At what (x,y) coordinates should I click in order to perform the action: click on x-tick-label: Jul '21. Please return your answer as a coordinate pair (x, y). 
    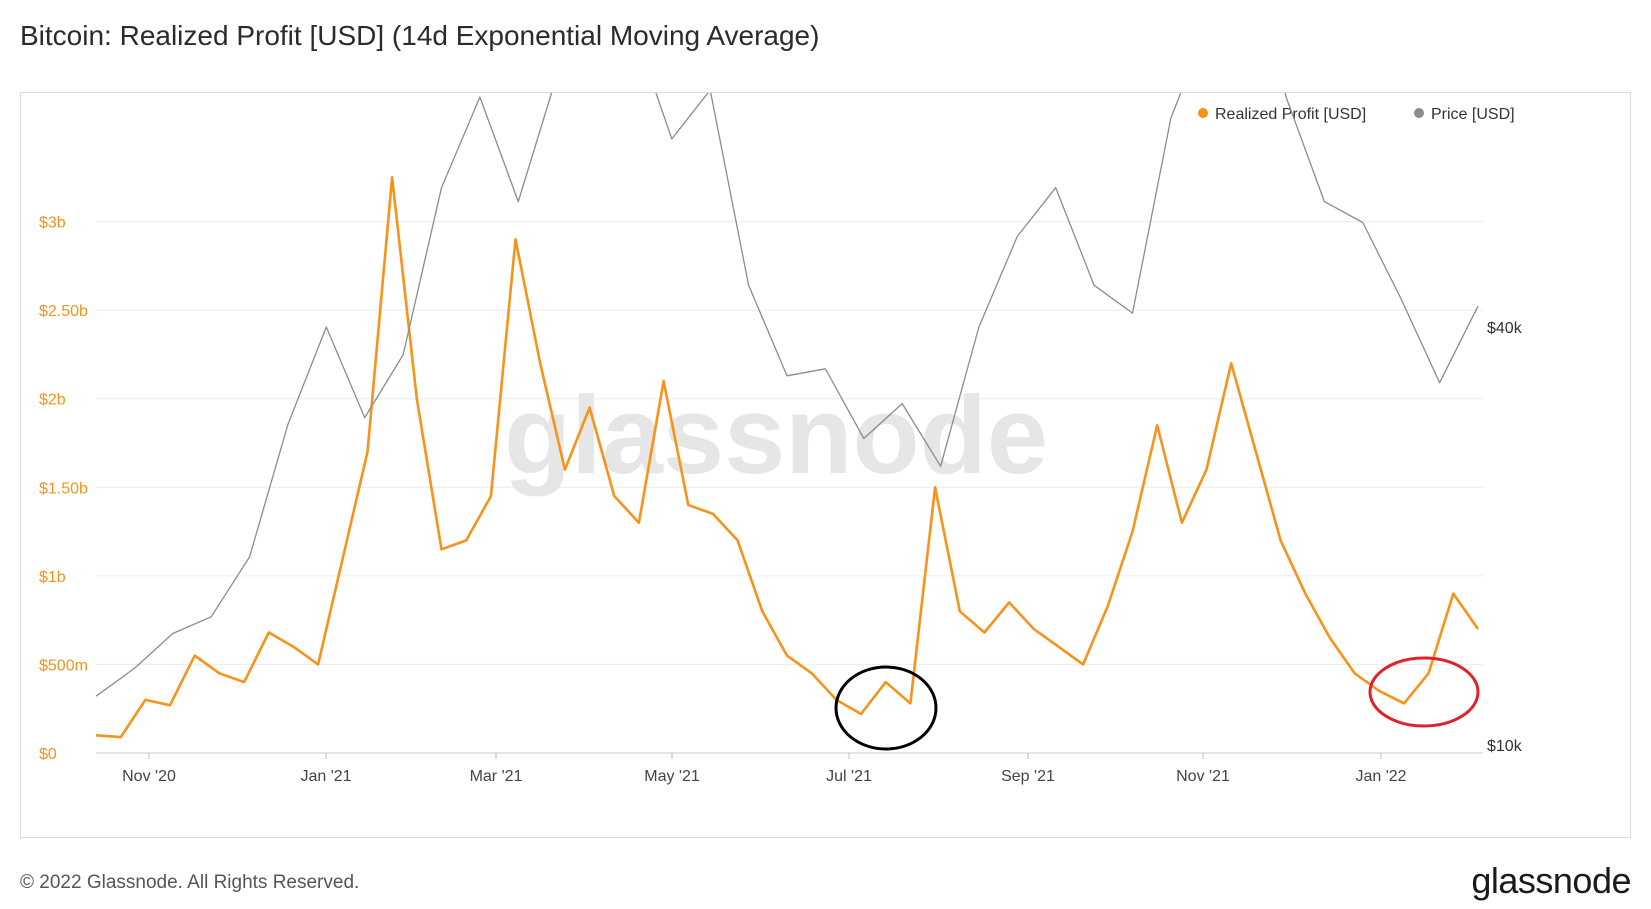
    Looking at the image, I should click on (849, 776).